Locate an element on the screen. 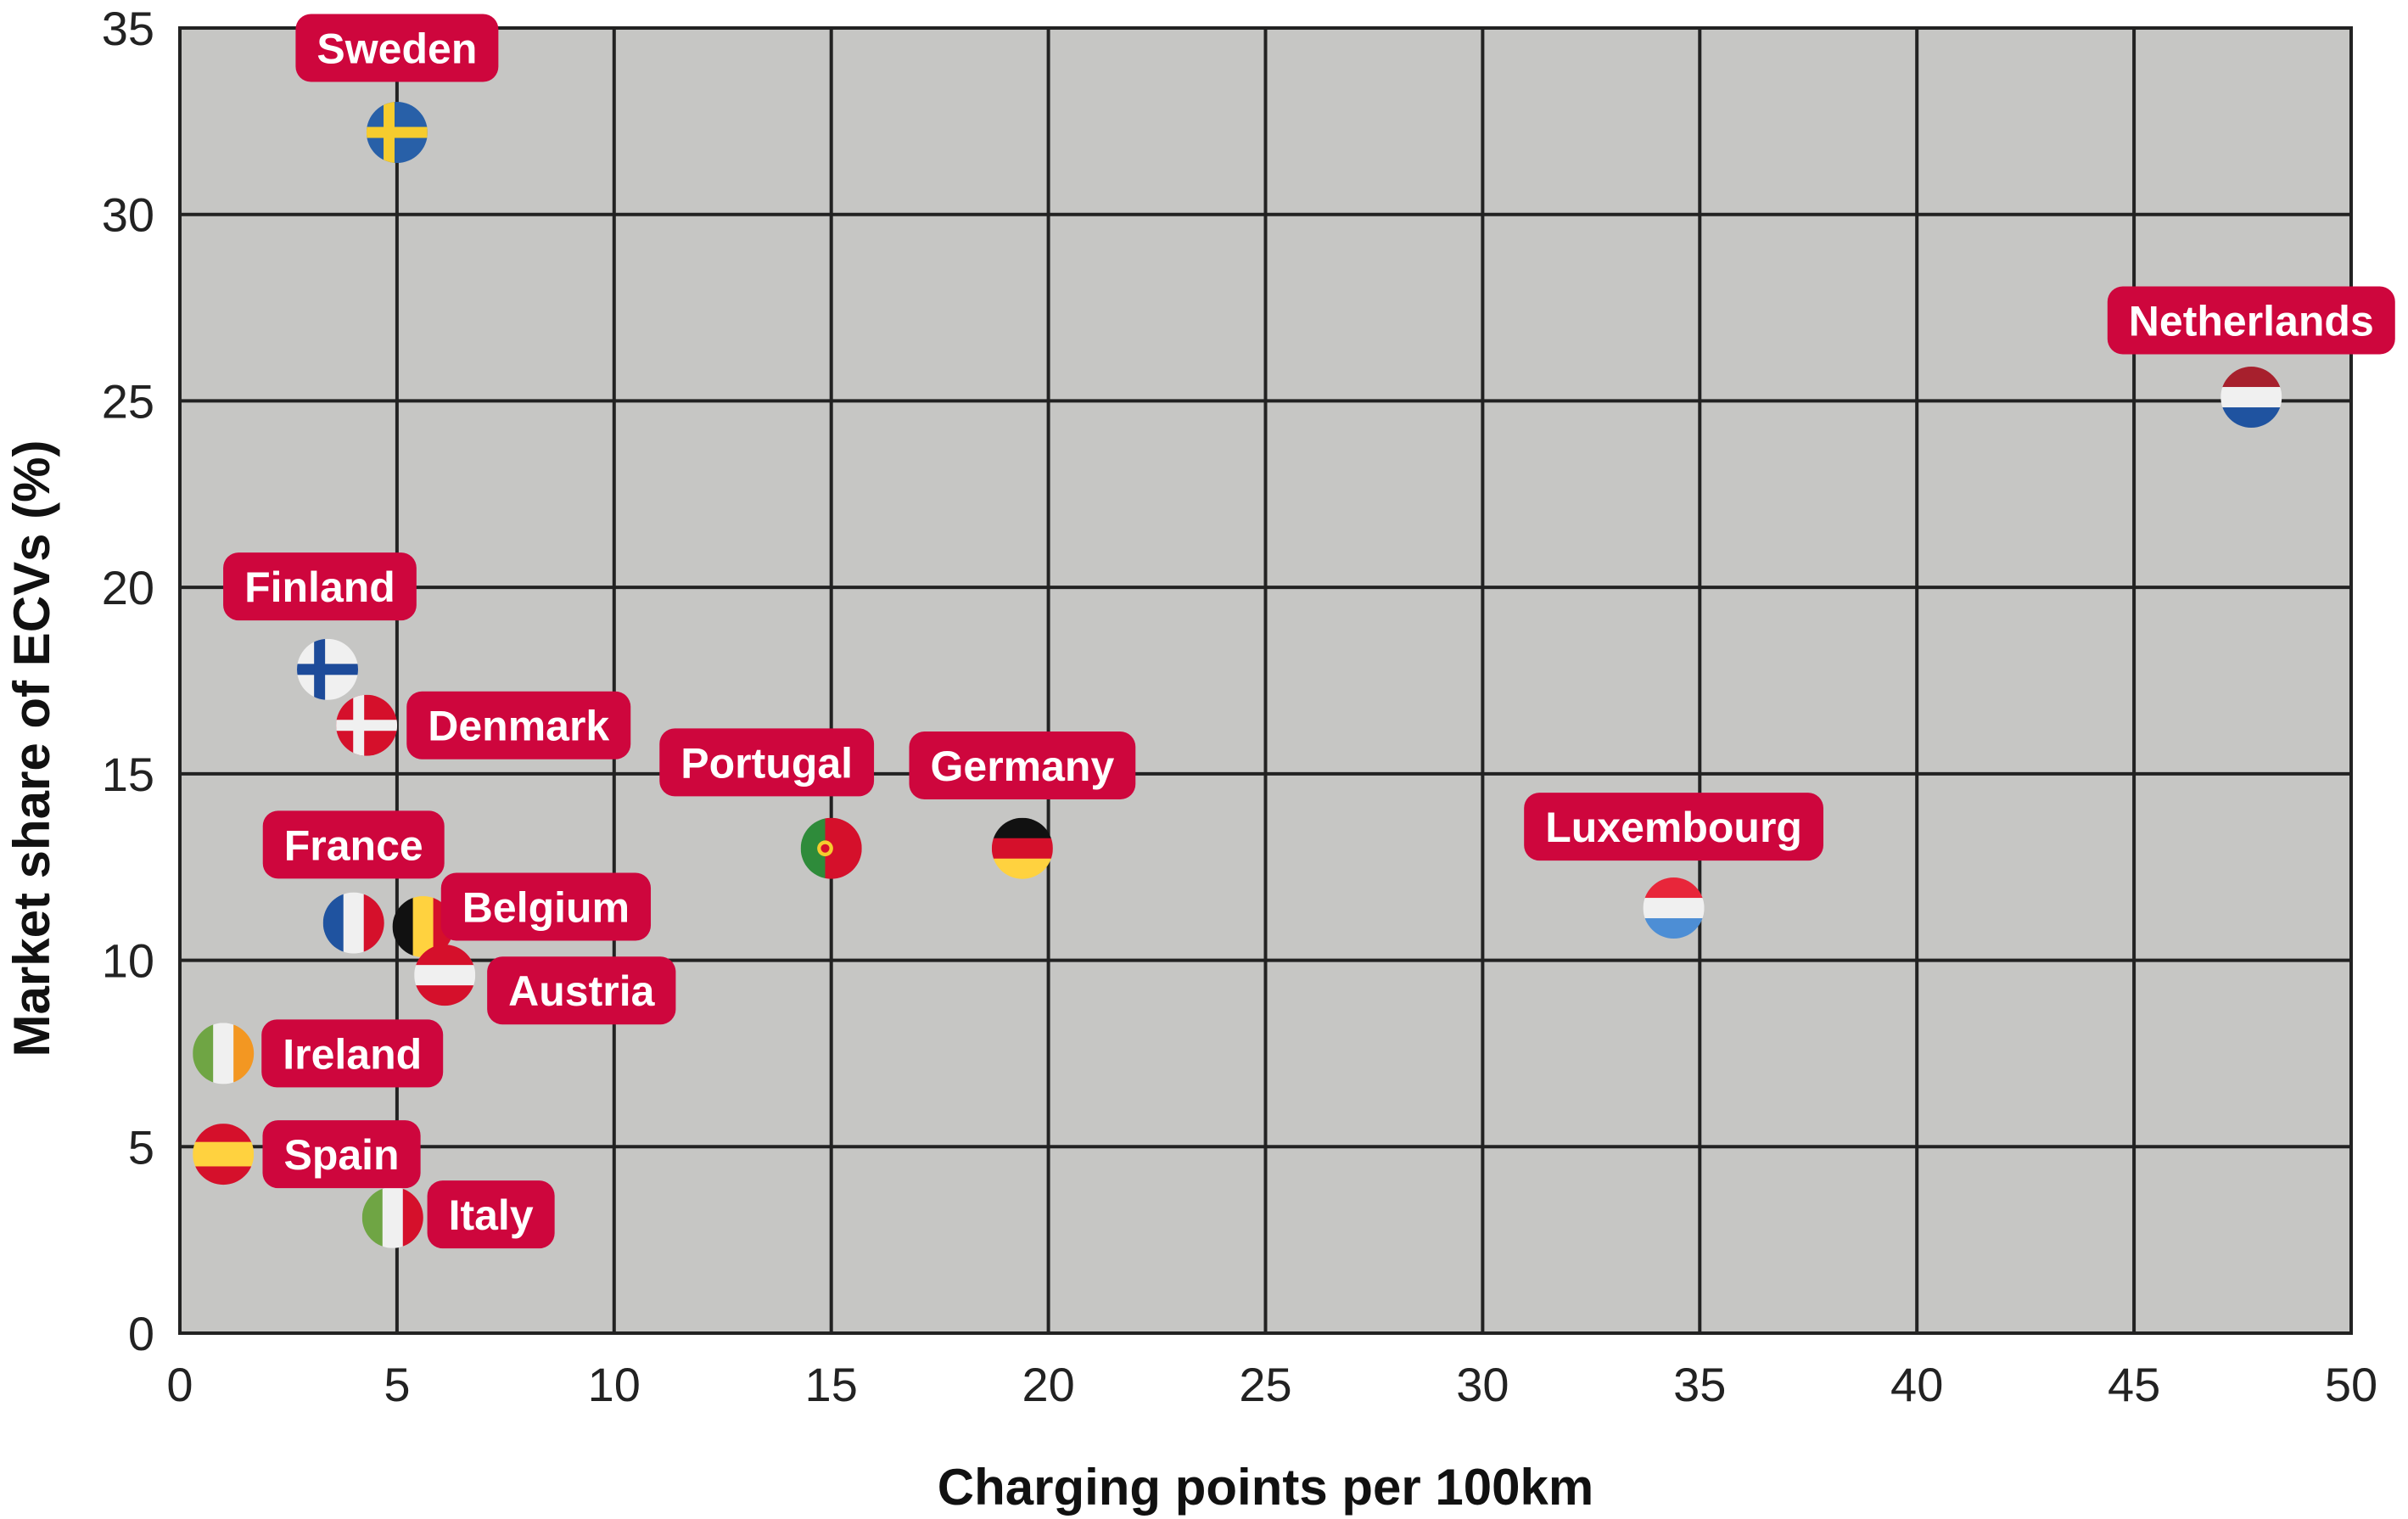  point-label: Finland is located at coordinates (320, 586).